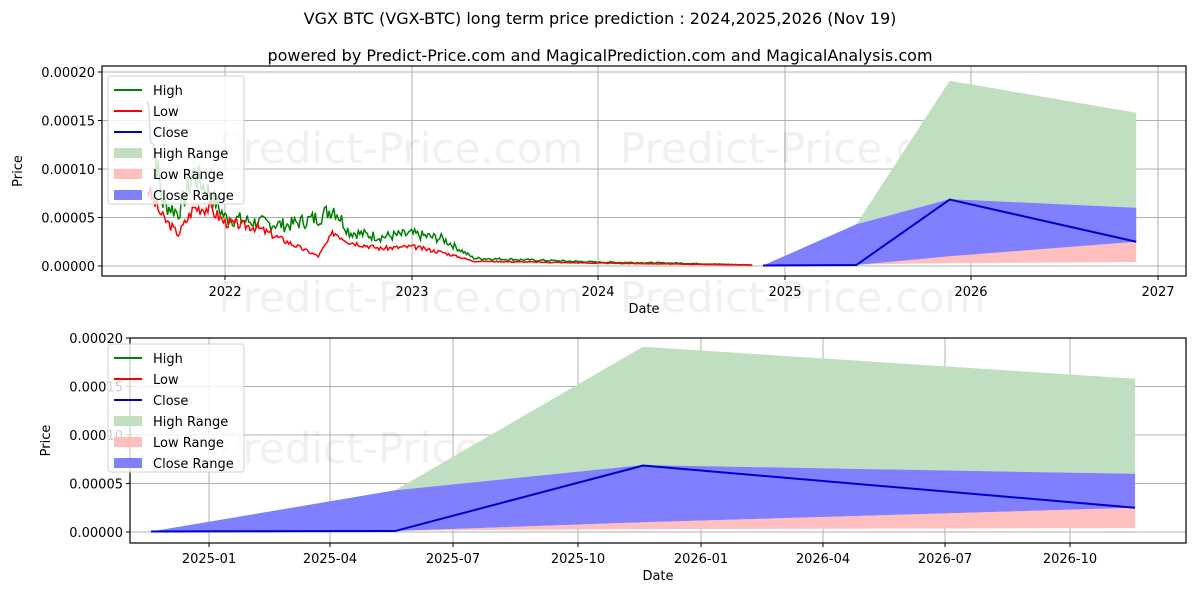  What do you see at coordinates (449, 183) in the screenshot?
I see `high-line` at bounding box center [449, 183].